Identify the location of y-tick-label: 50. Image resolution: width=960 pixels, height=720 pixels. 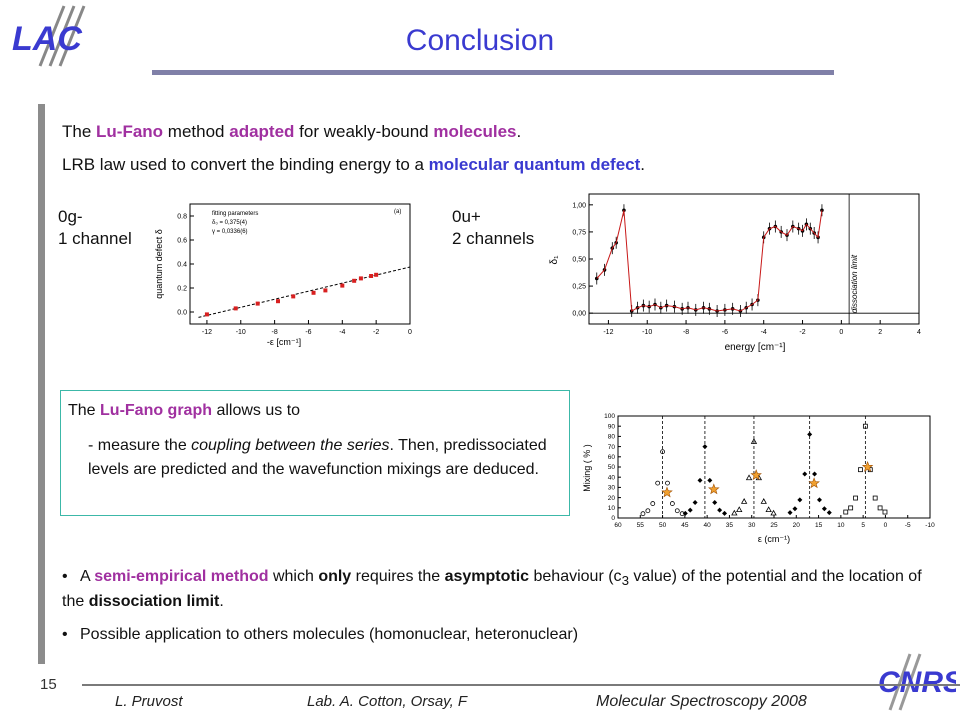
(612, 467).